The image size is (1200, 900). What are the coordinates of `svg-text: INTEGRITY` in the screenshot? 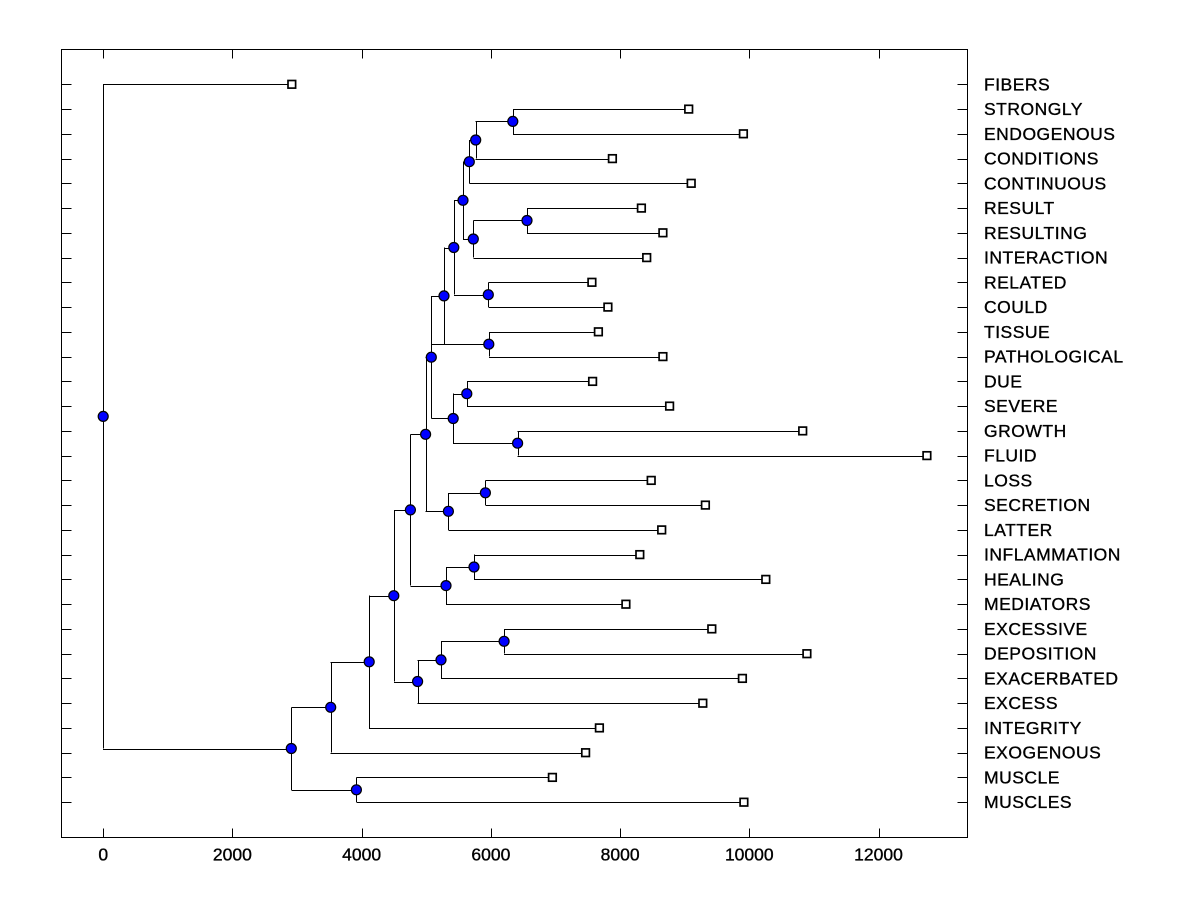 It's located at (1033, 728).